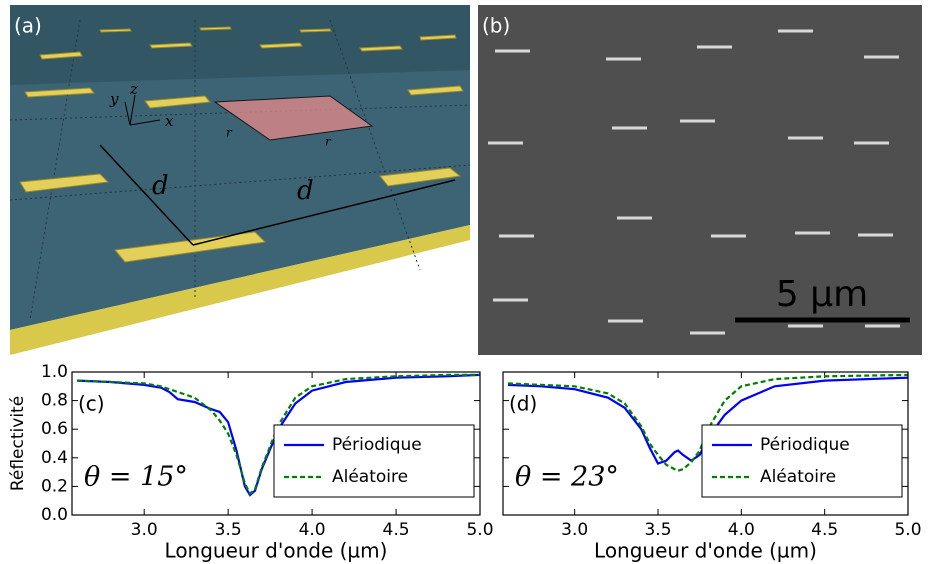 The width and height of the screenshot is (928, 564). I want to click on annotation: θ = 23°, so click(567, 477).